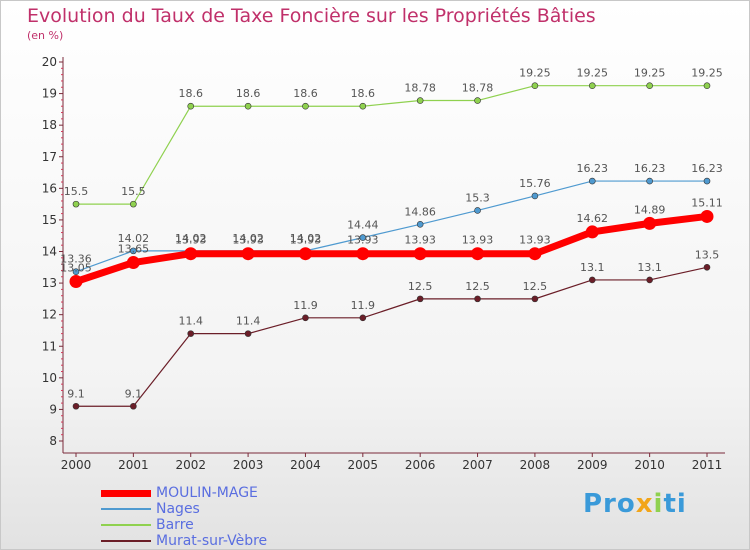 The image size is (750, 550). What do you see at coordinates (650, 209) in the screenshot?
I see `data-label: 14.89` at bounding box center [650, 209].